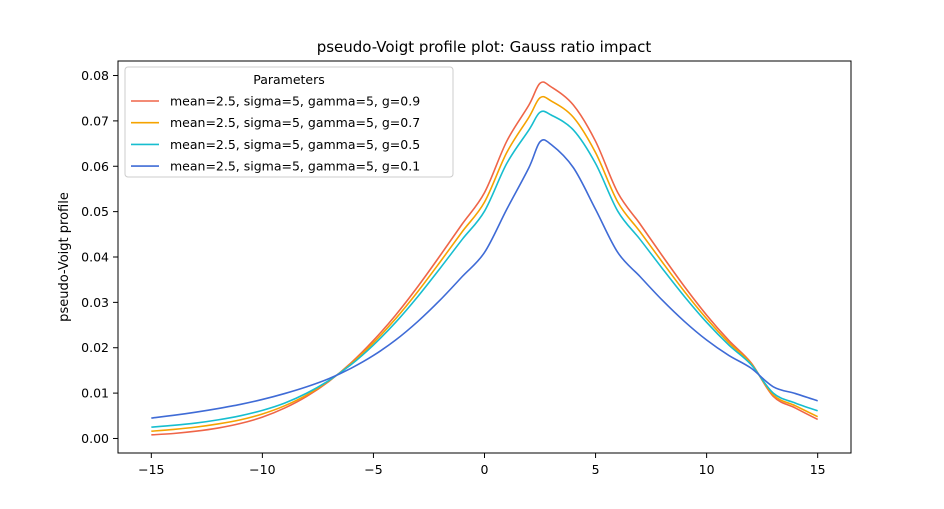 This screenshot has height=509, width=944. I want to click on x-tick-label: 10, so click(707, 469).